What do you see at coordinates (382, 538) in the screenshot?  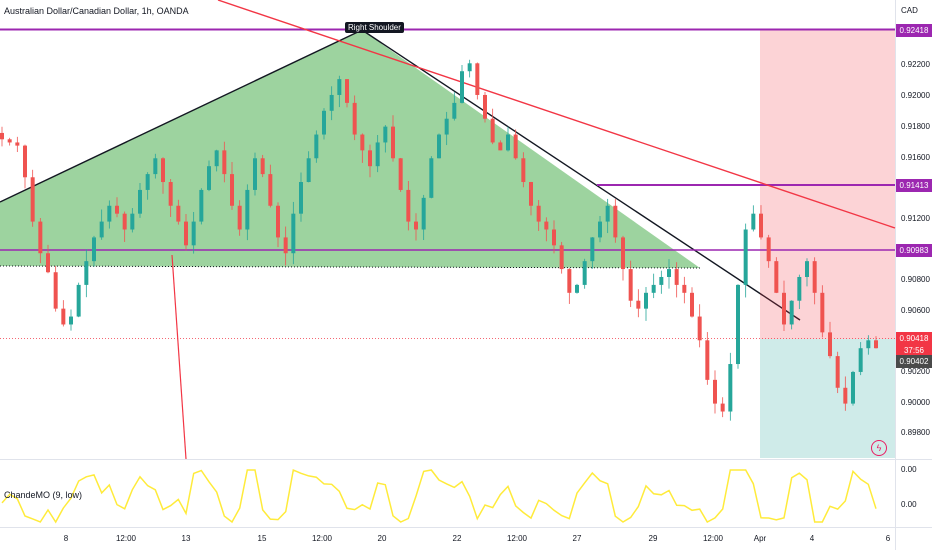 I see `time-tick: 20` at bounding box center [382, 538].